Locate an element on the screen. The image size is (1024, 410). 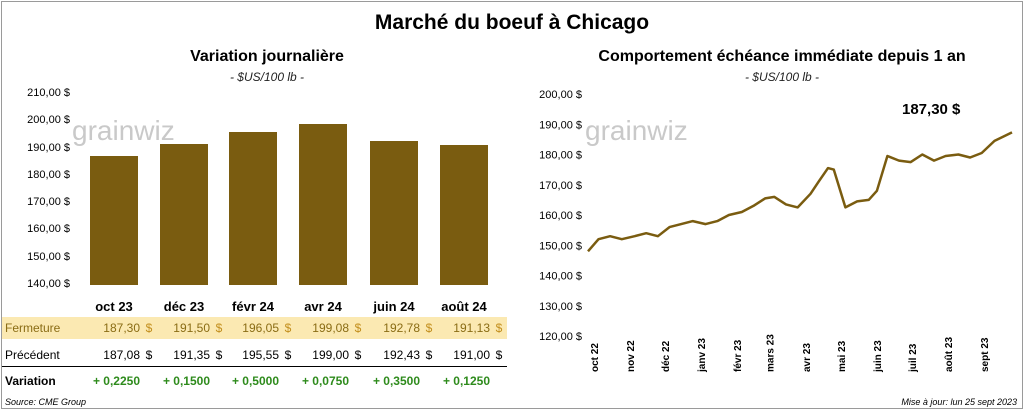
right-x-tick: mai 23 is located at coordinates (842, 356).